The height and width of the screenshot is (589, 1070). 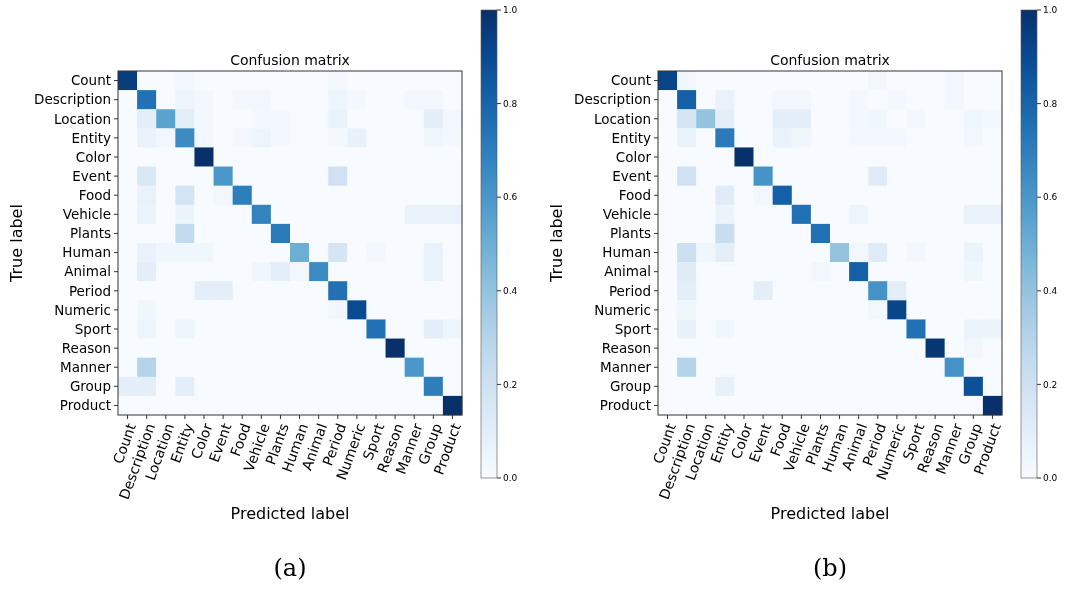 What do you see at coordinates (290, 568) in the screenshot?
I see `text: (a)` at bounding box center [290, 568].